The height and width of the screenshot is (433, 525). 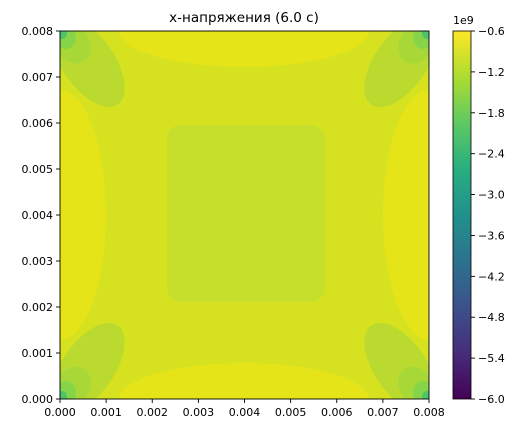 What do you see at coordinates (244, 381) in the screenshot?
I see `edge-band-bottom` at bounding box center [244, 381].